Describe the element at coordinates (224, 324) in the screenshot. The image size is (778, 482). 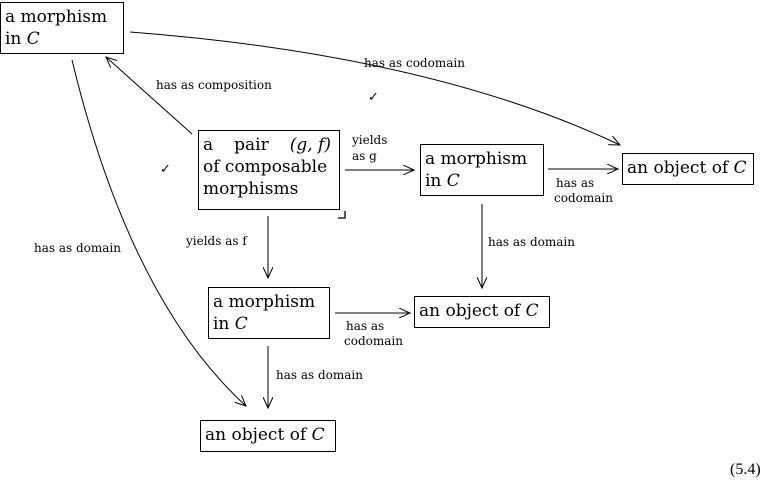
I see `node-morphism-mid-prefix: in` at that location.